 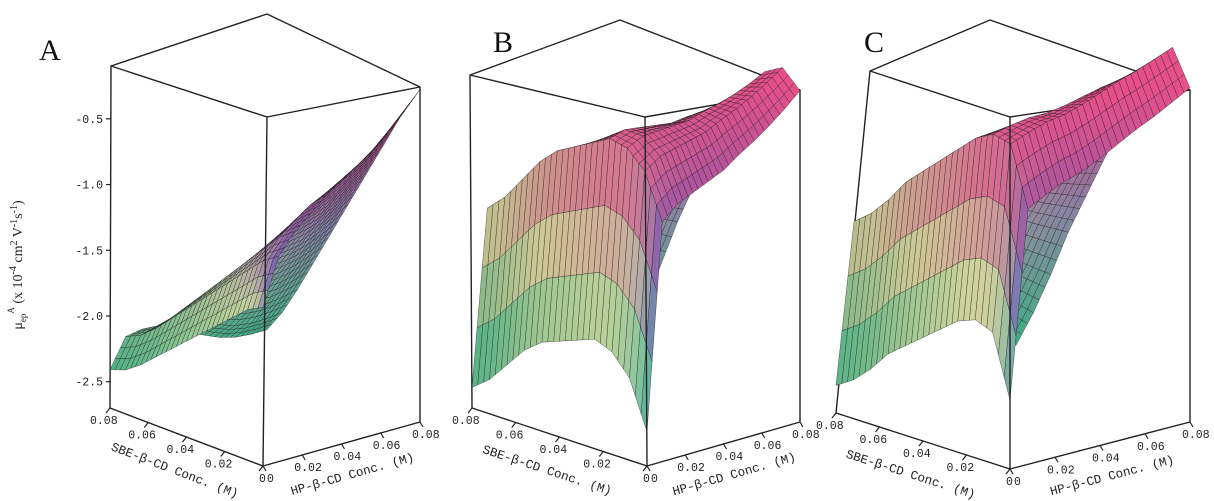 What do you see at coordinates (89, 383) in the screenshot?
I see `z-tick-label: -2.5` at bounding box center [89, 383].